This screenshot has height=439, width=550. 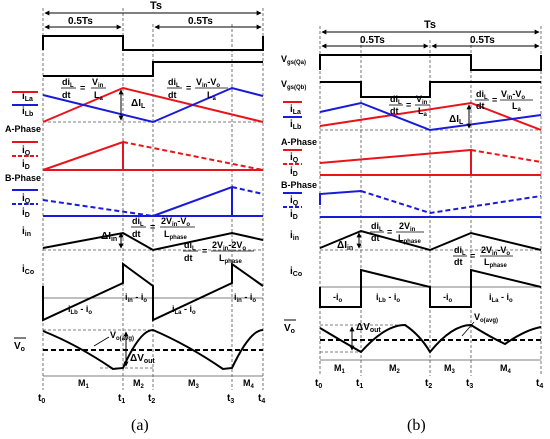 What do you see at coordinates (84, 384) in the screenshot?
I see `panel-a-mode-1: M1` at bounding box center [84, 384].